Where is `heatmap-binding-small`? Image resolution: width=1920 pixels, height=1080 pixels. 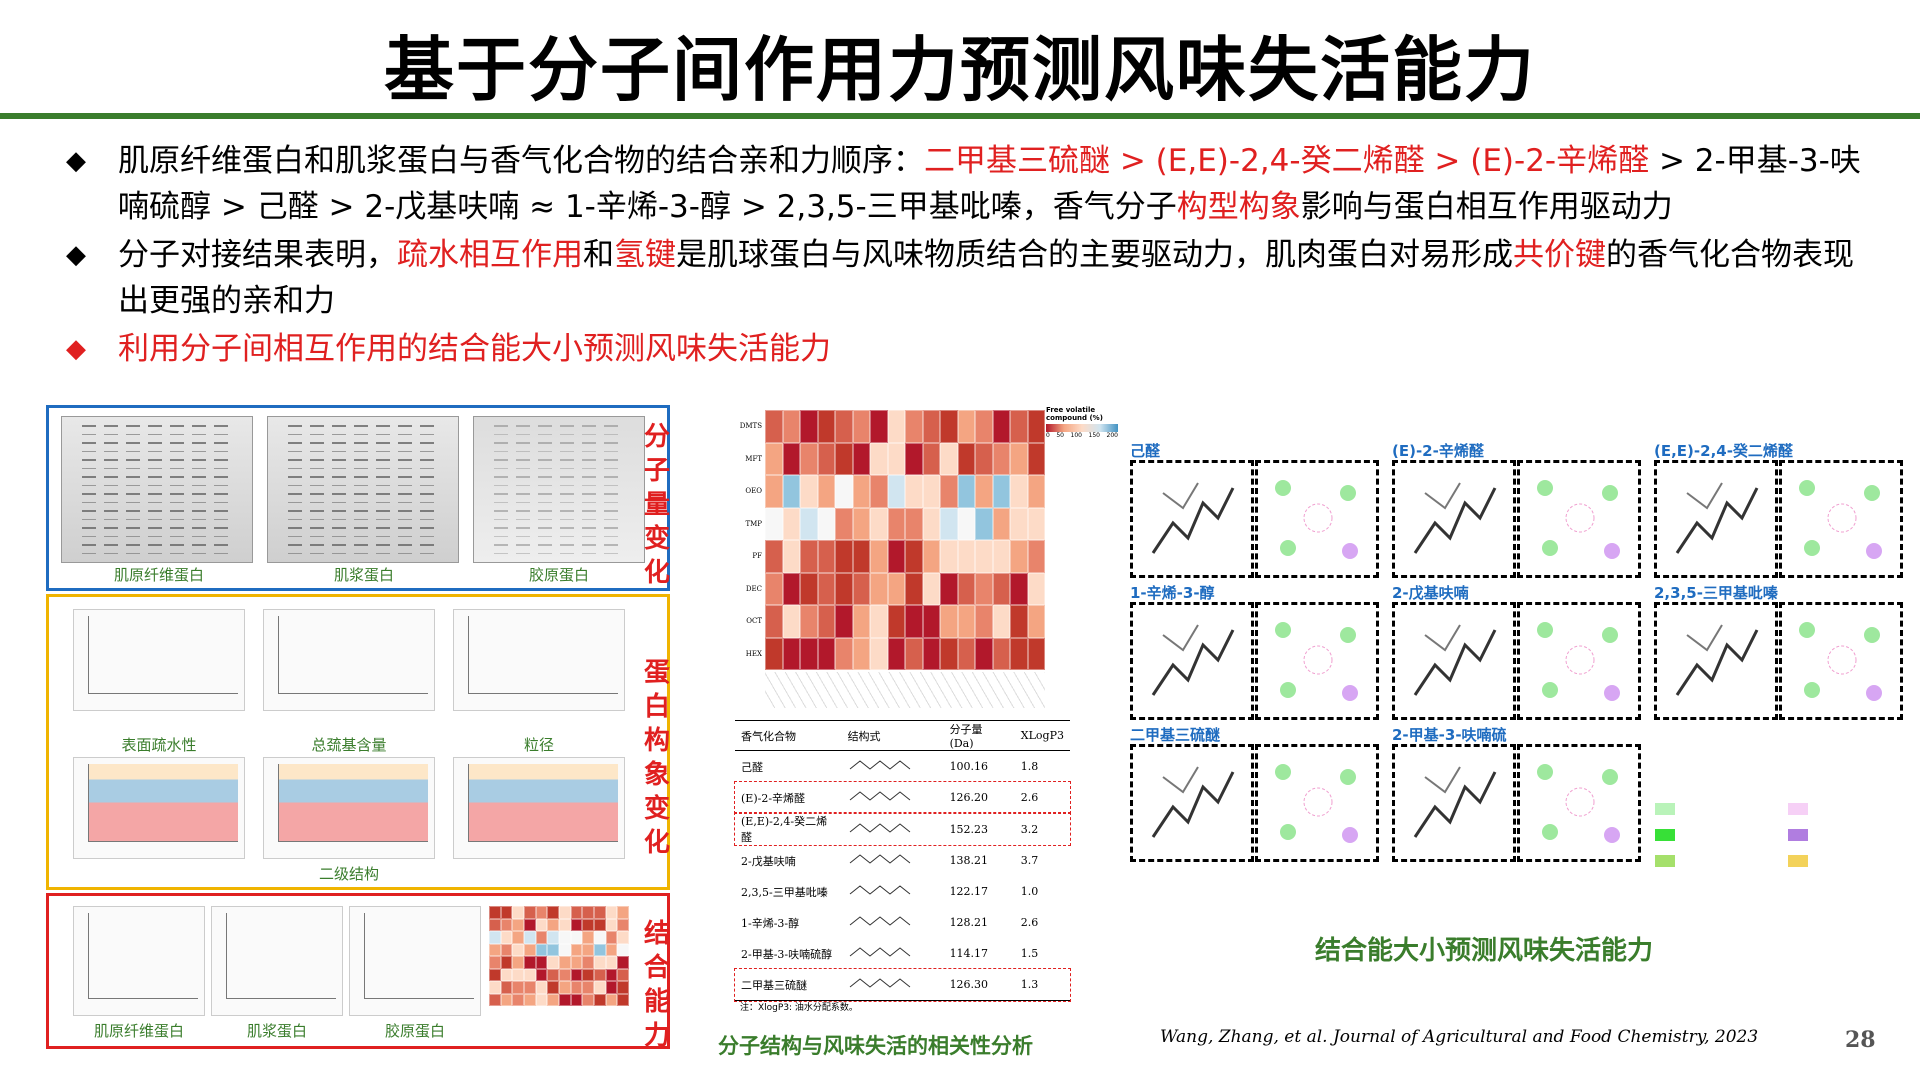 heatmap-binding-small is located at coordinates (559, 956).